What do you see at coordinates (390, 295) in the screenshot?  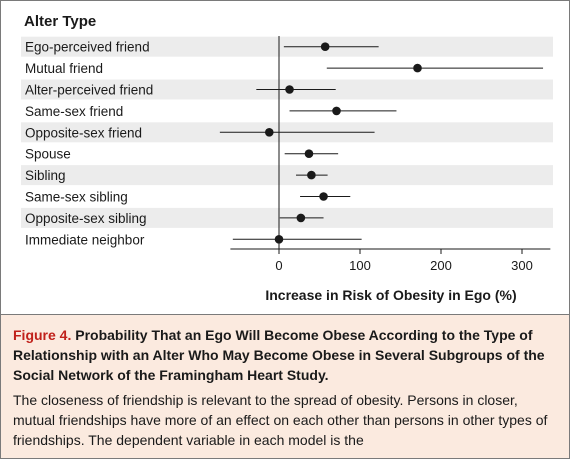 I see `x-axis-label: Increase in Risk of Obesity in Ego (%)` at bounding box center [390, 295].